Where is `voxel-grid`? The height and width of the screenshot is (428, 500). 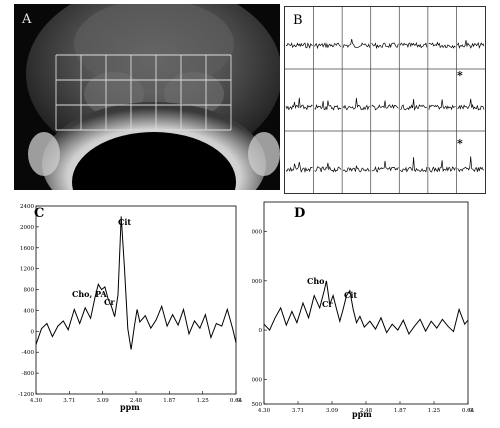
voxel-grid is located at coordinates (143, 92).